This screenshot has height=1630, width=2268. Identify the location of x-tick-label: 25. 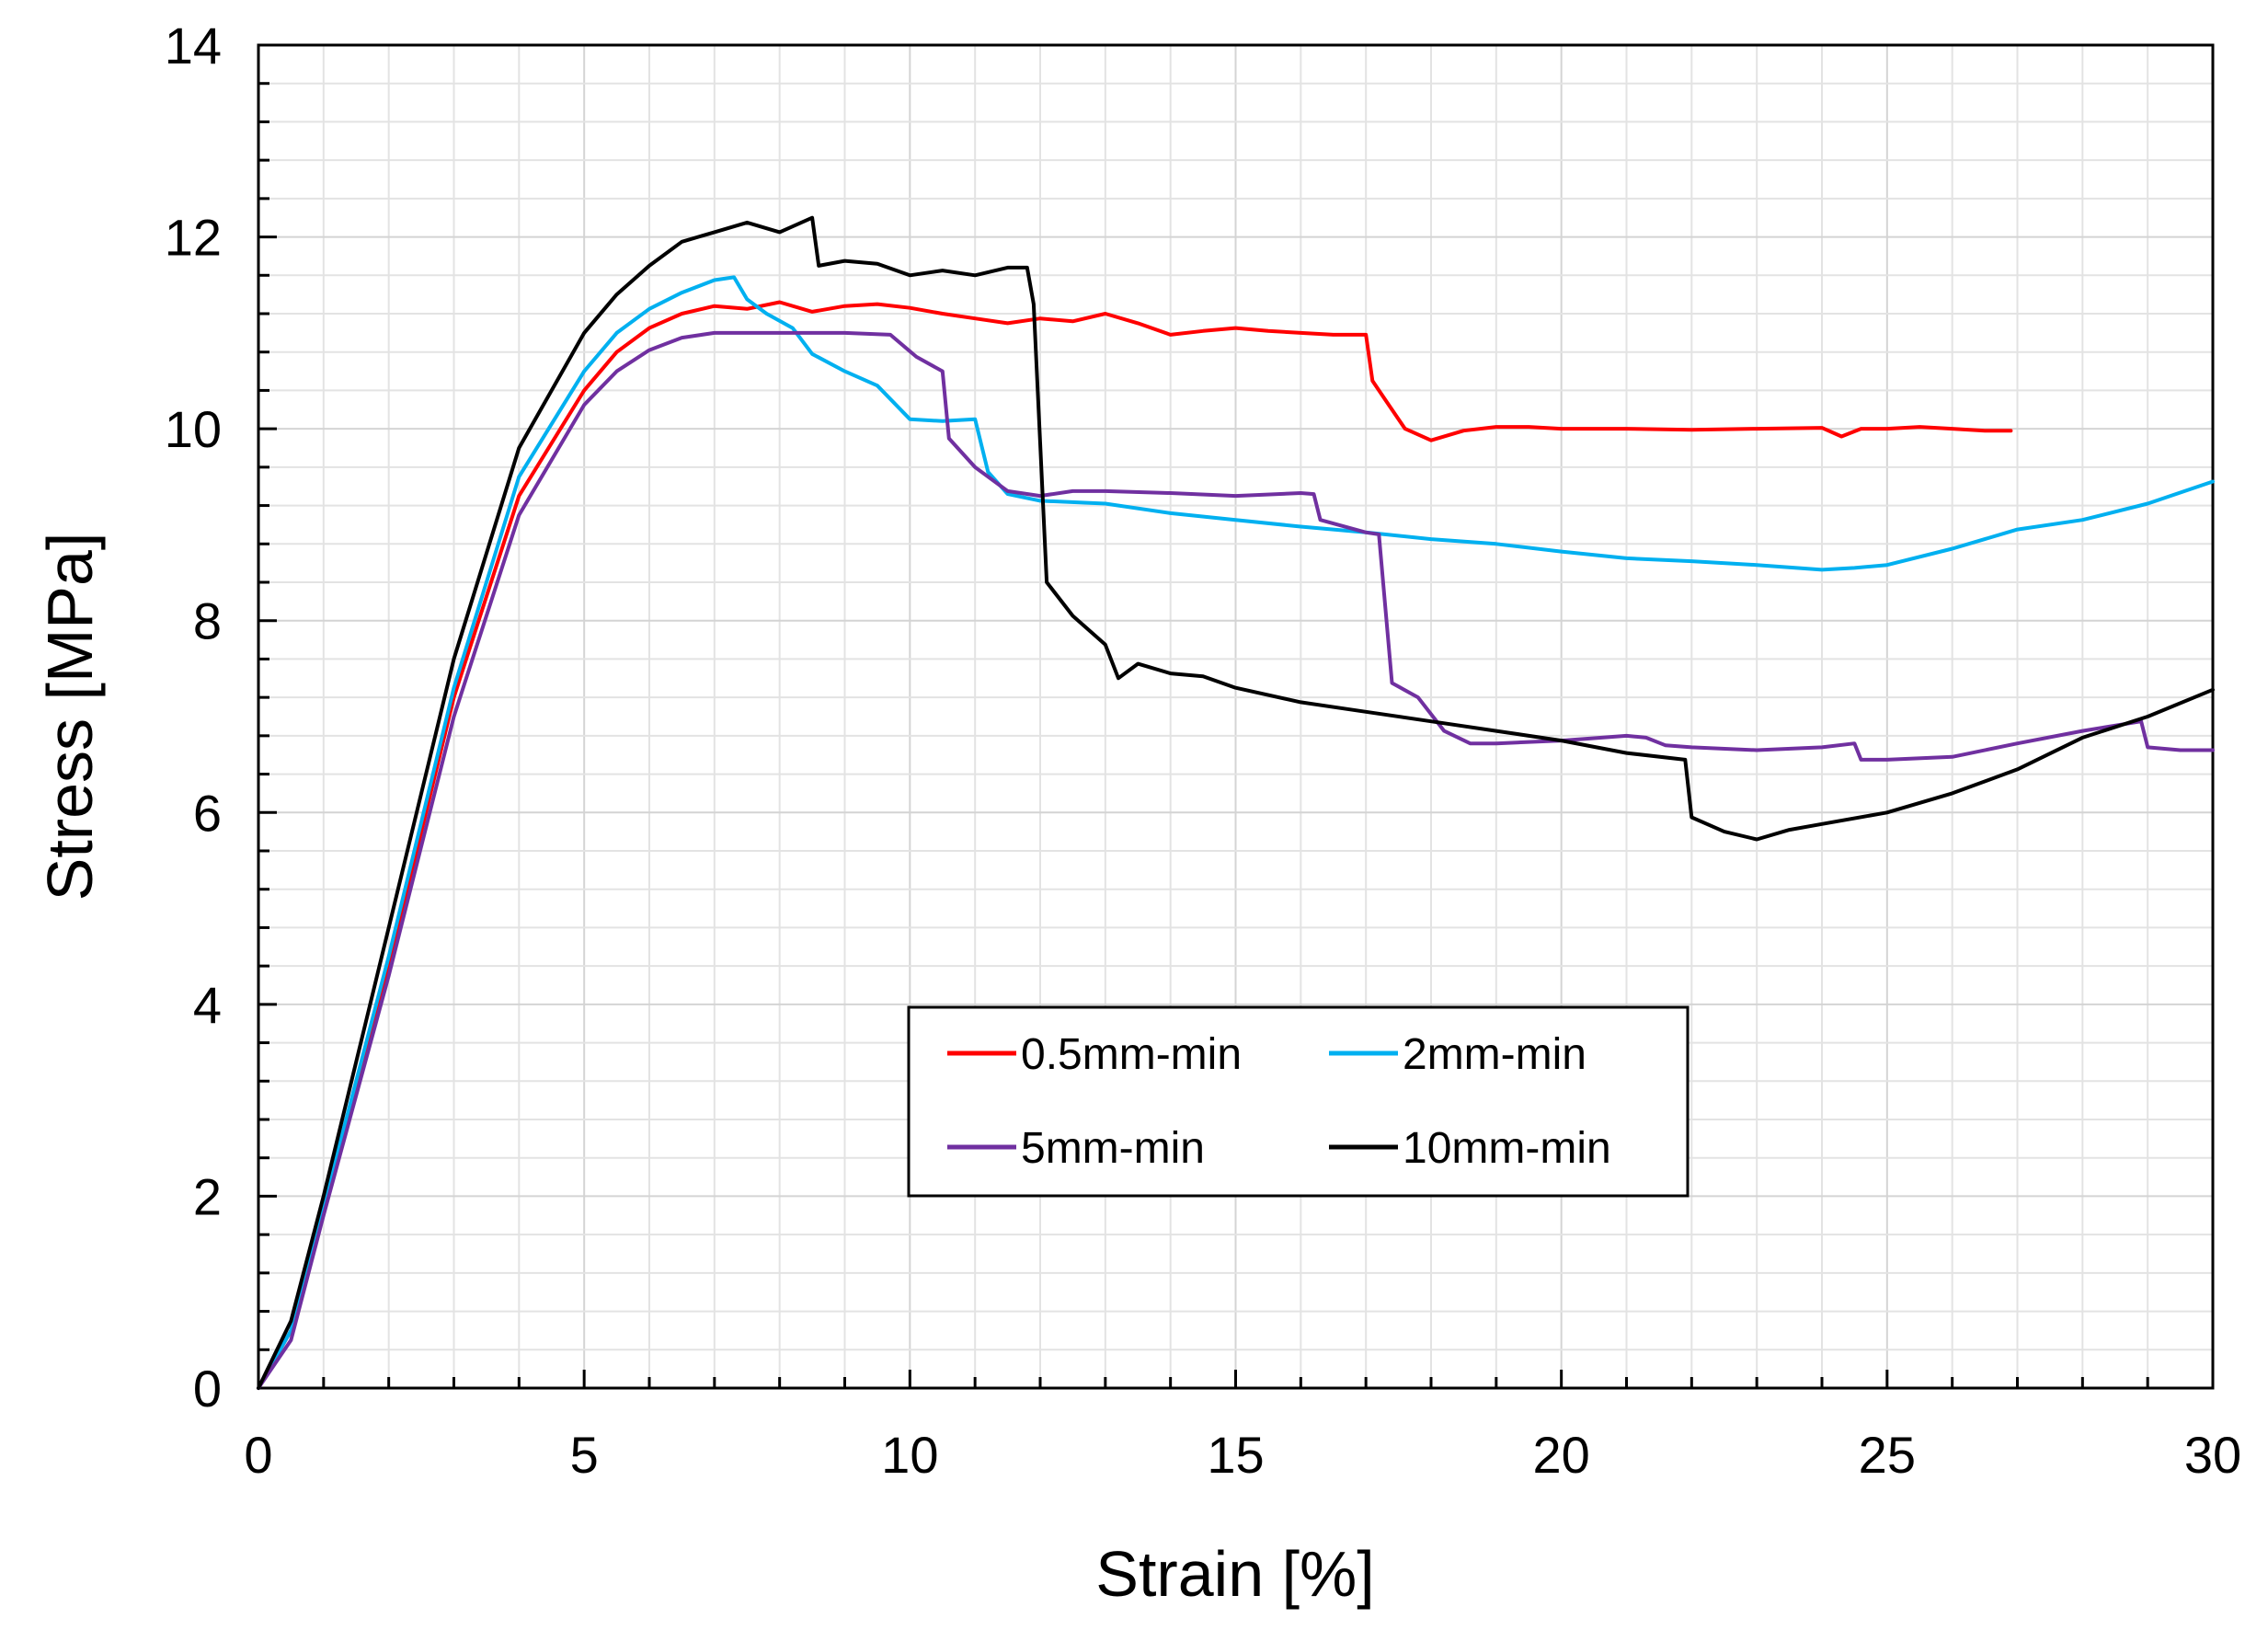
(1887, 1455).